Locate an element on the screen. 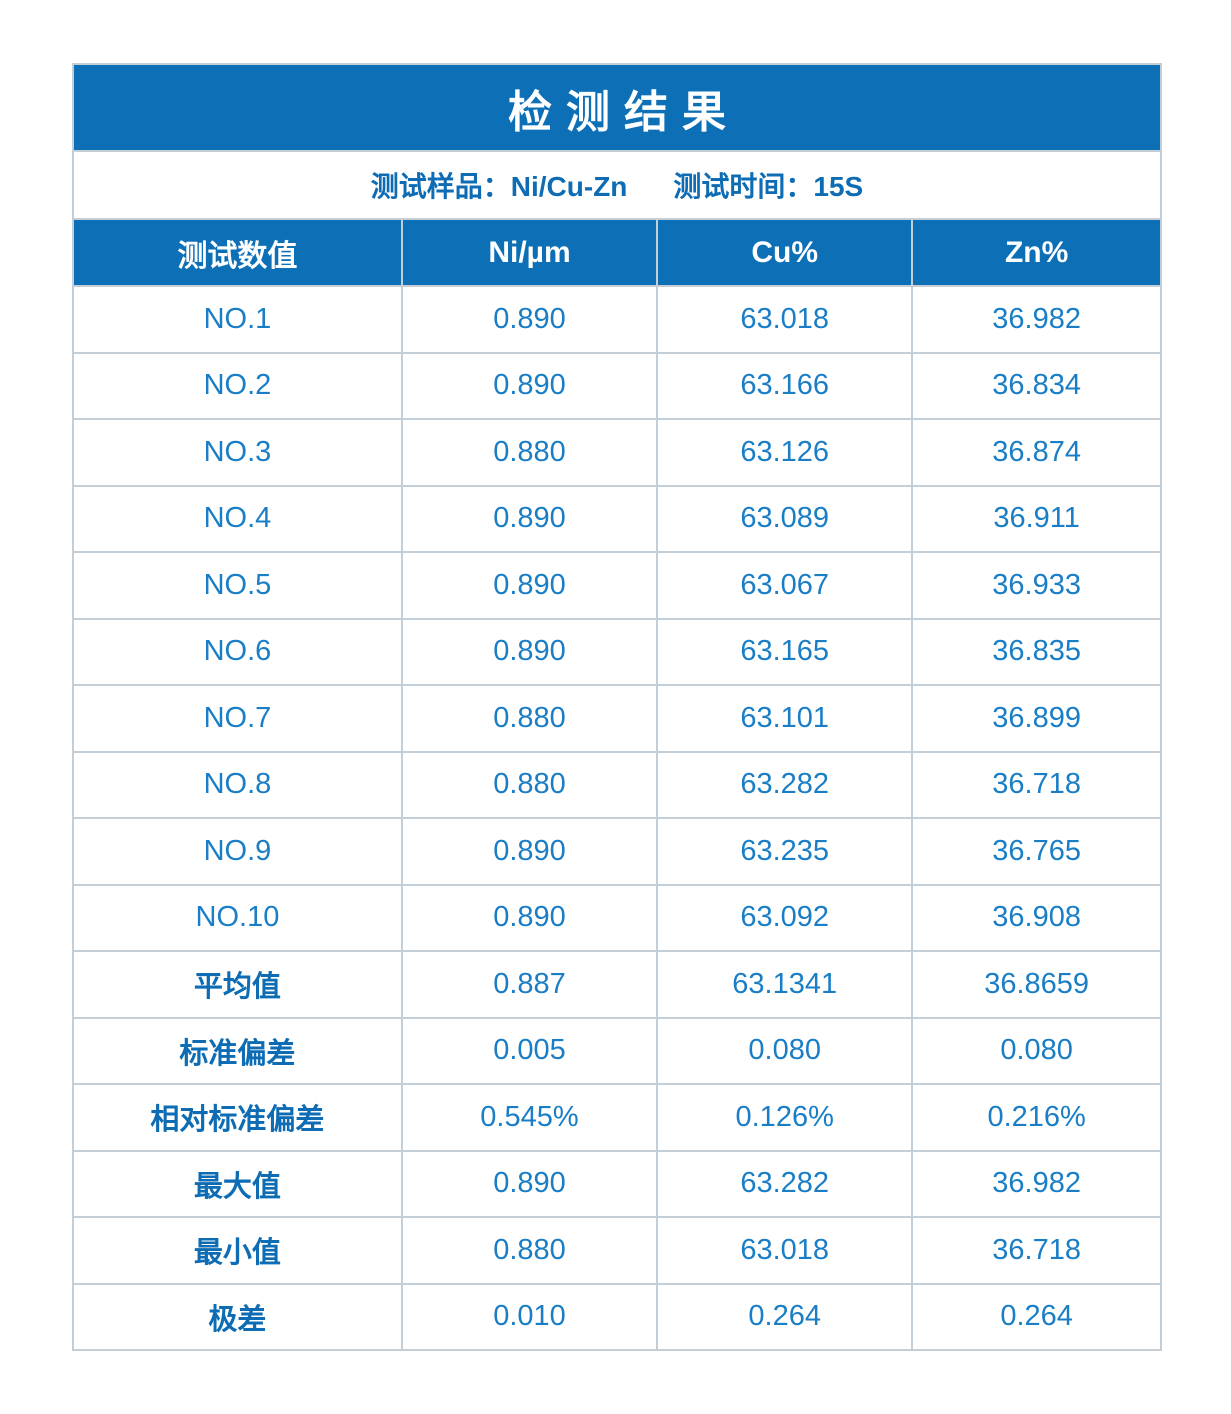  value-cell: 0.545% is located at coordinates (528, 1117).